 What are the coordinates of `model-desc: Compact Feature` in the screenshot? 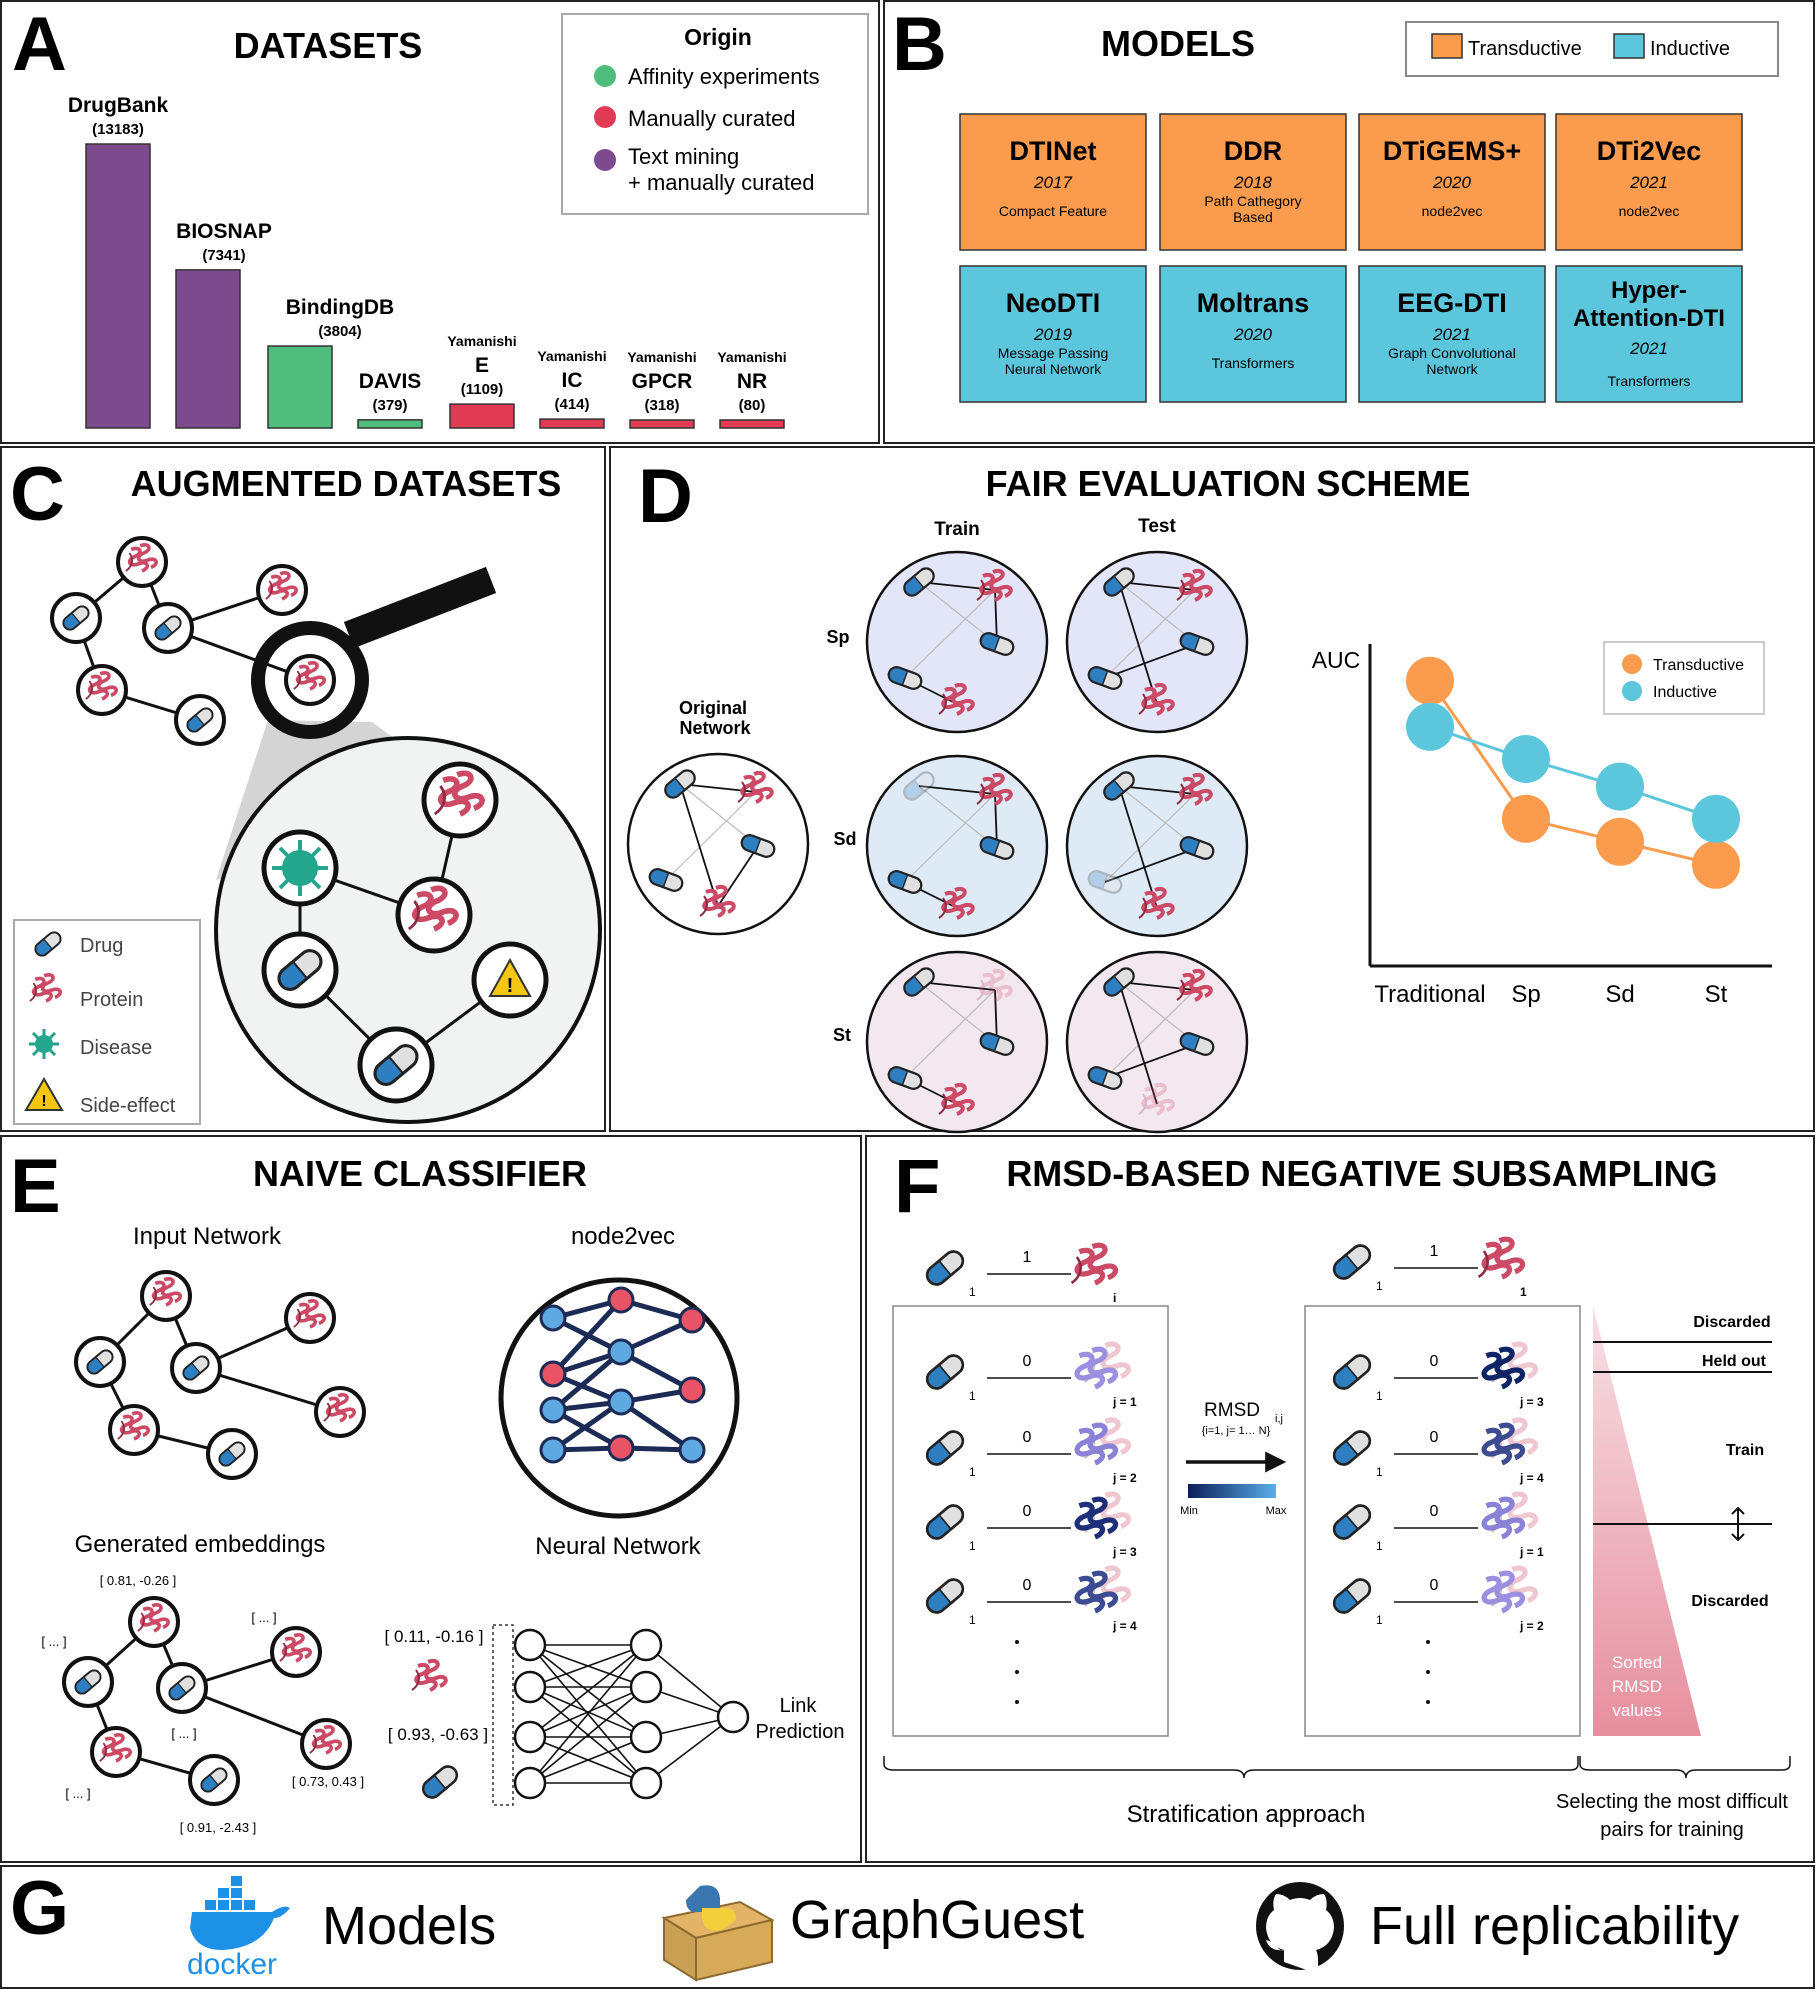 It's located at (1053, 211).